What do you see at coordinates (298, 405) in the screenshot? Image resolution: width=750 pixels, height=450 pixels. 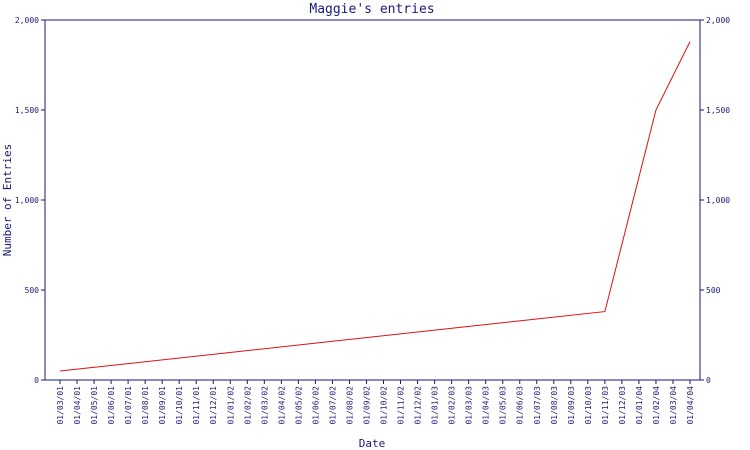 I see `x-tick-label: 01/05/02` at bounding box center [298, 405].